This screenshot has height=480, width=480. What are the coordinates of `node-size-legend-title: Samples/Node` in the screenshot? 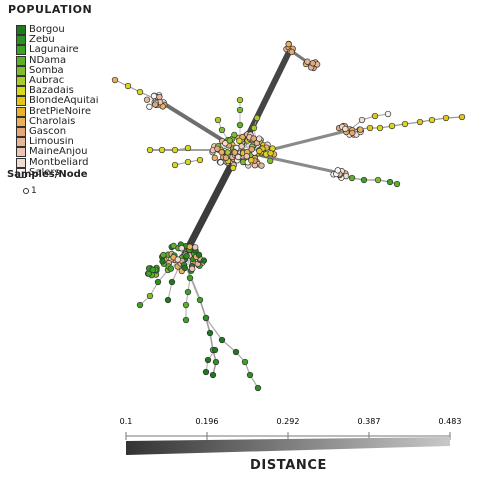 It's located at (47, 174).